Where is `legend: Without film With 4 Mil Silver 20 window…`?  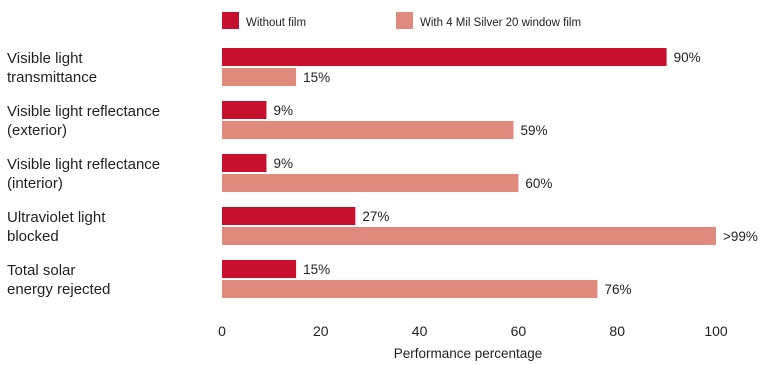 legend: Without film With 4 Mil Silver 20 window… is located at coordinates (401, 20).